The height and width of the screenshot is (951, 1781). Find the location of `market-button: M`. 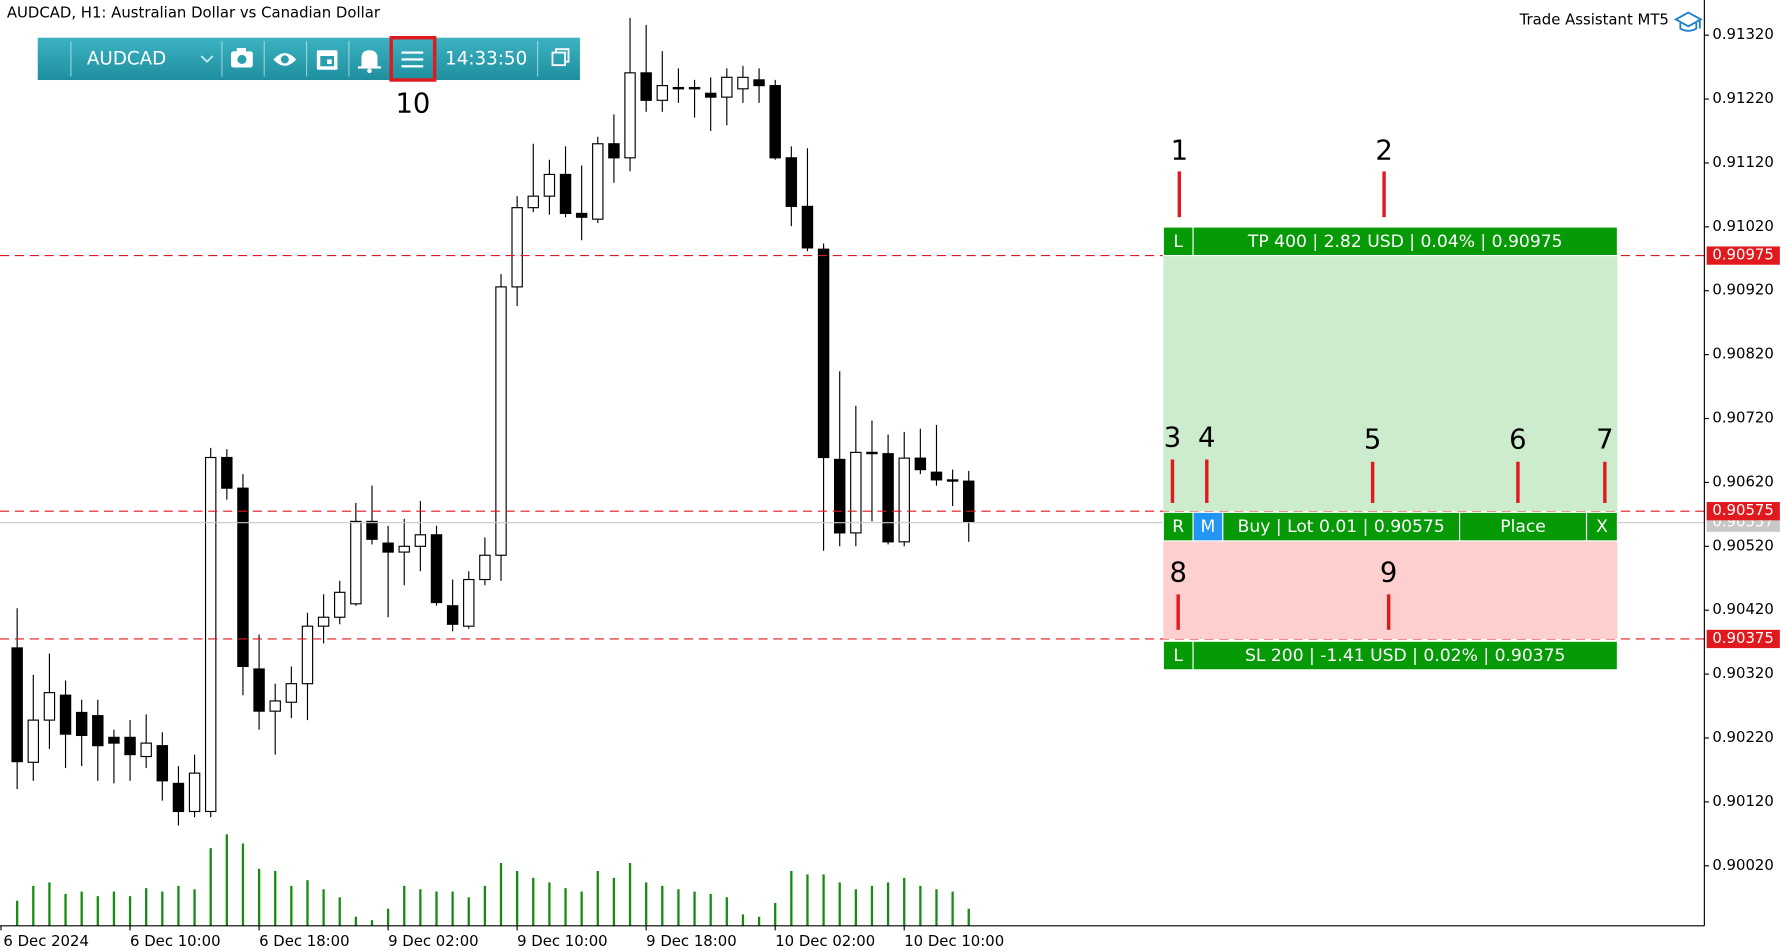

market-button: M is located at coordinates (1208, 527).